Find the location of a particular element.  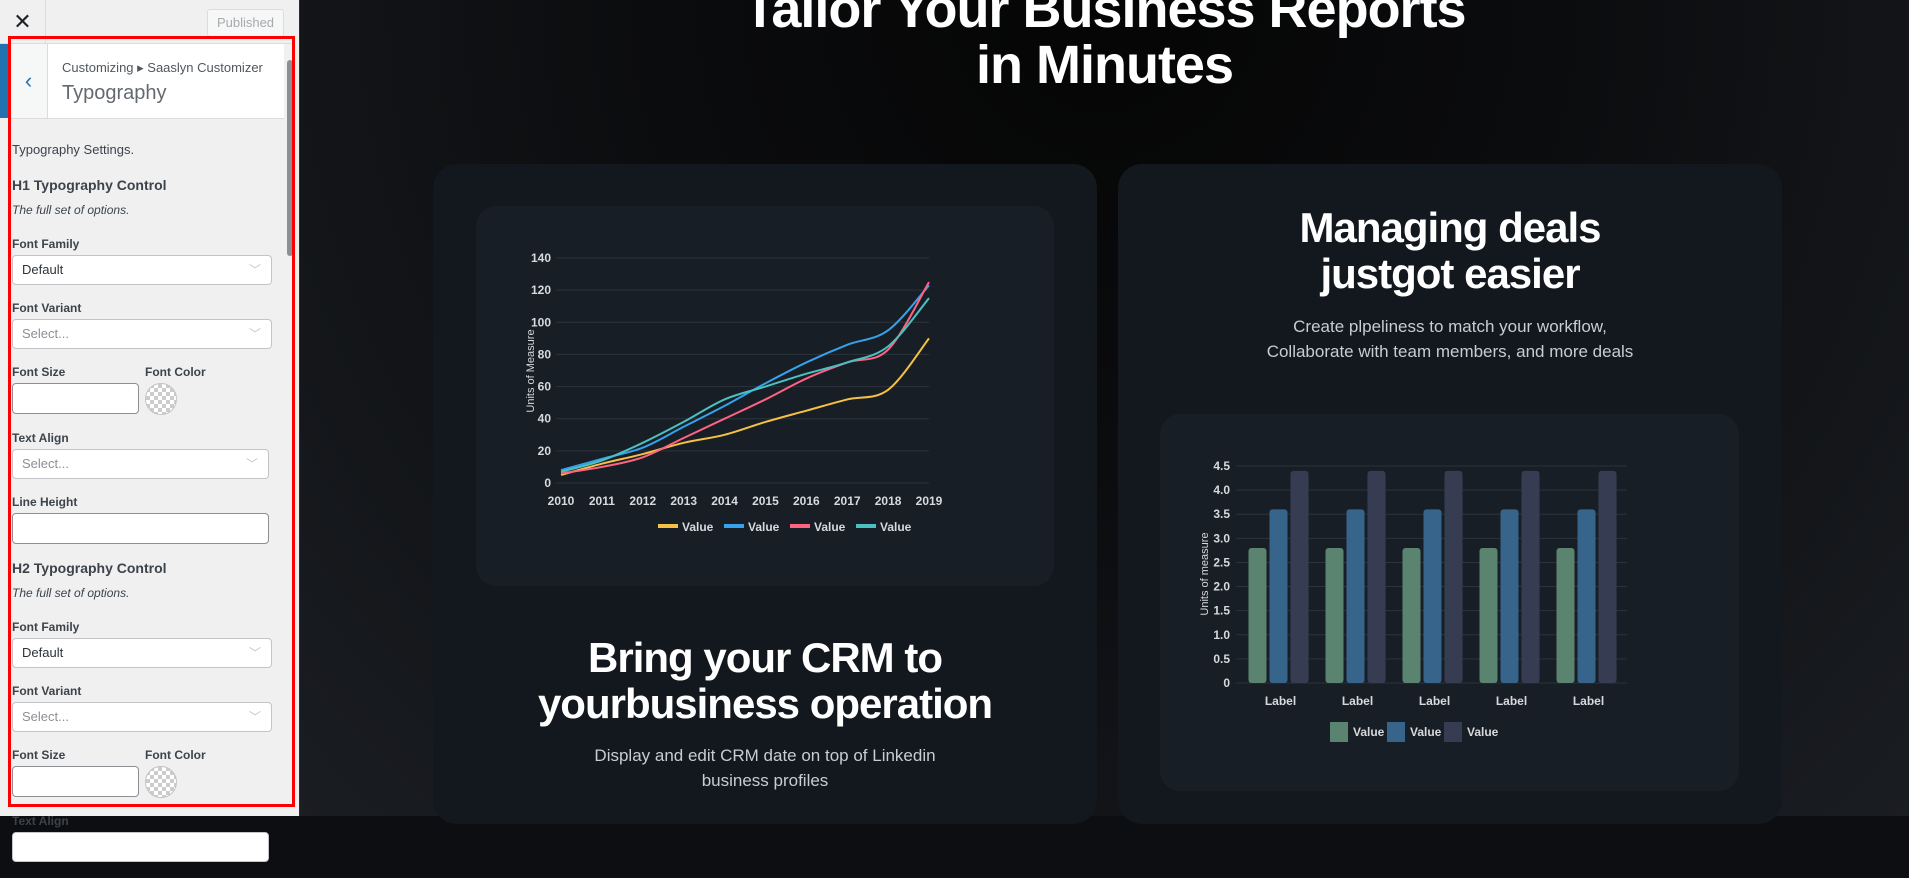

breadcrumb: Customizing ▸ Saaslyn Customizer is located at coordinates (162, 67).